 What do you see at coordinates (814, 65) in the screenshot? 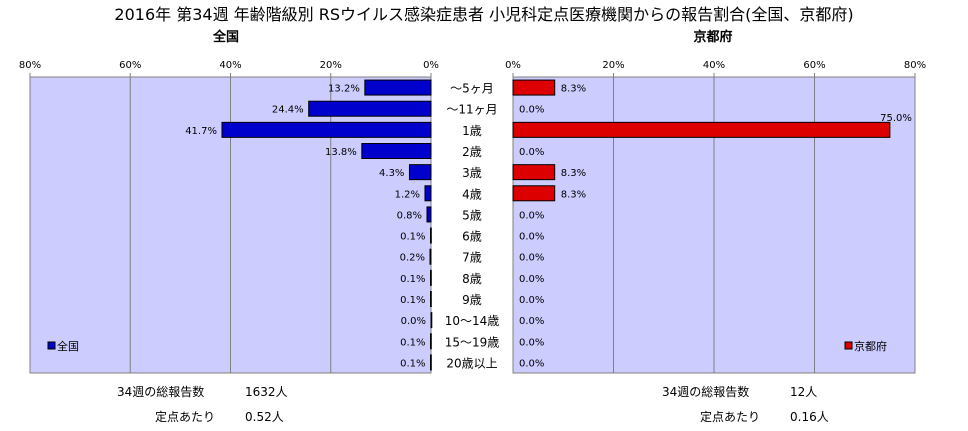
I see `right-tick-label: 60%` at bounding box center [814, 65].